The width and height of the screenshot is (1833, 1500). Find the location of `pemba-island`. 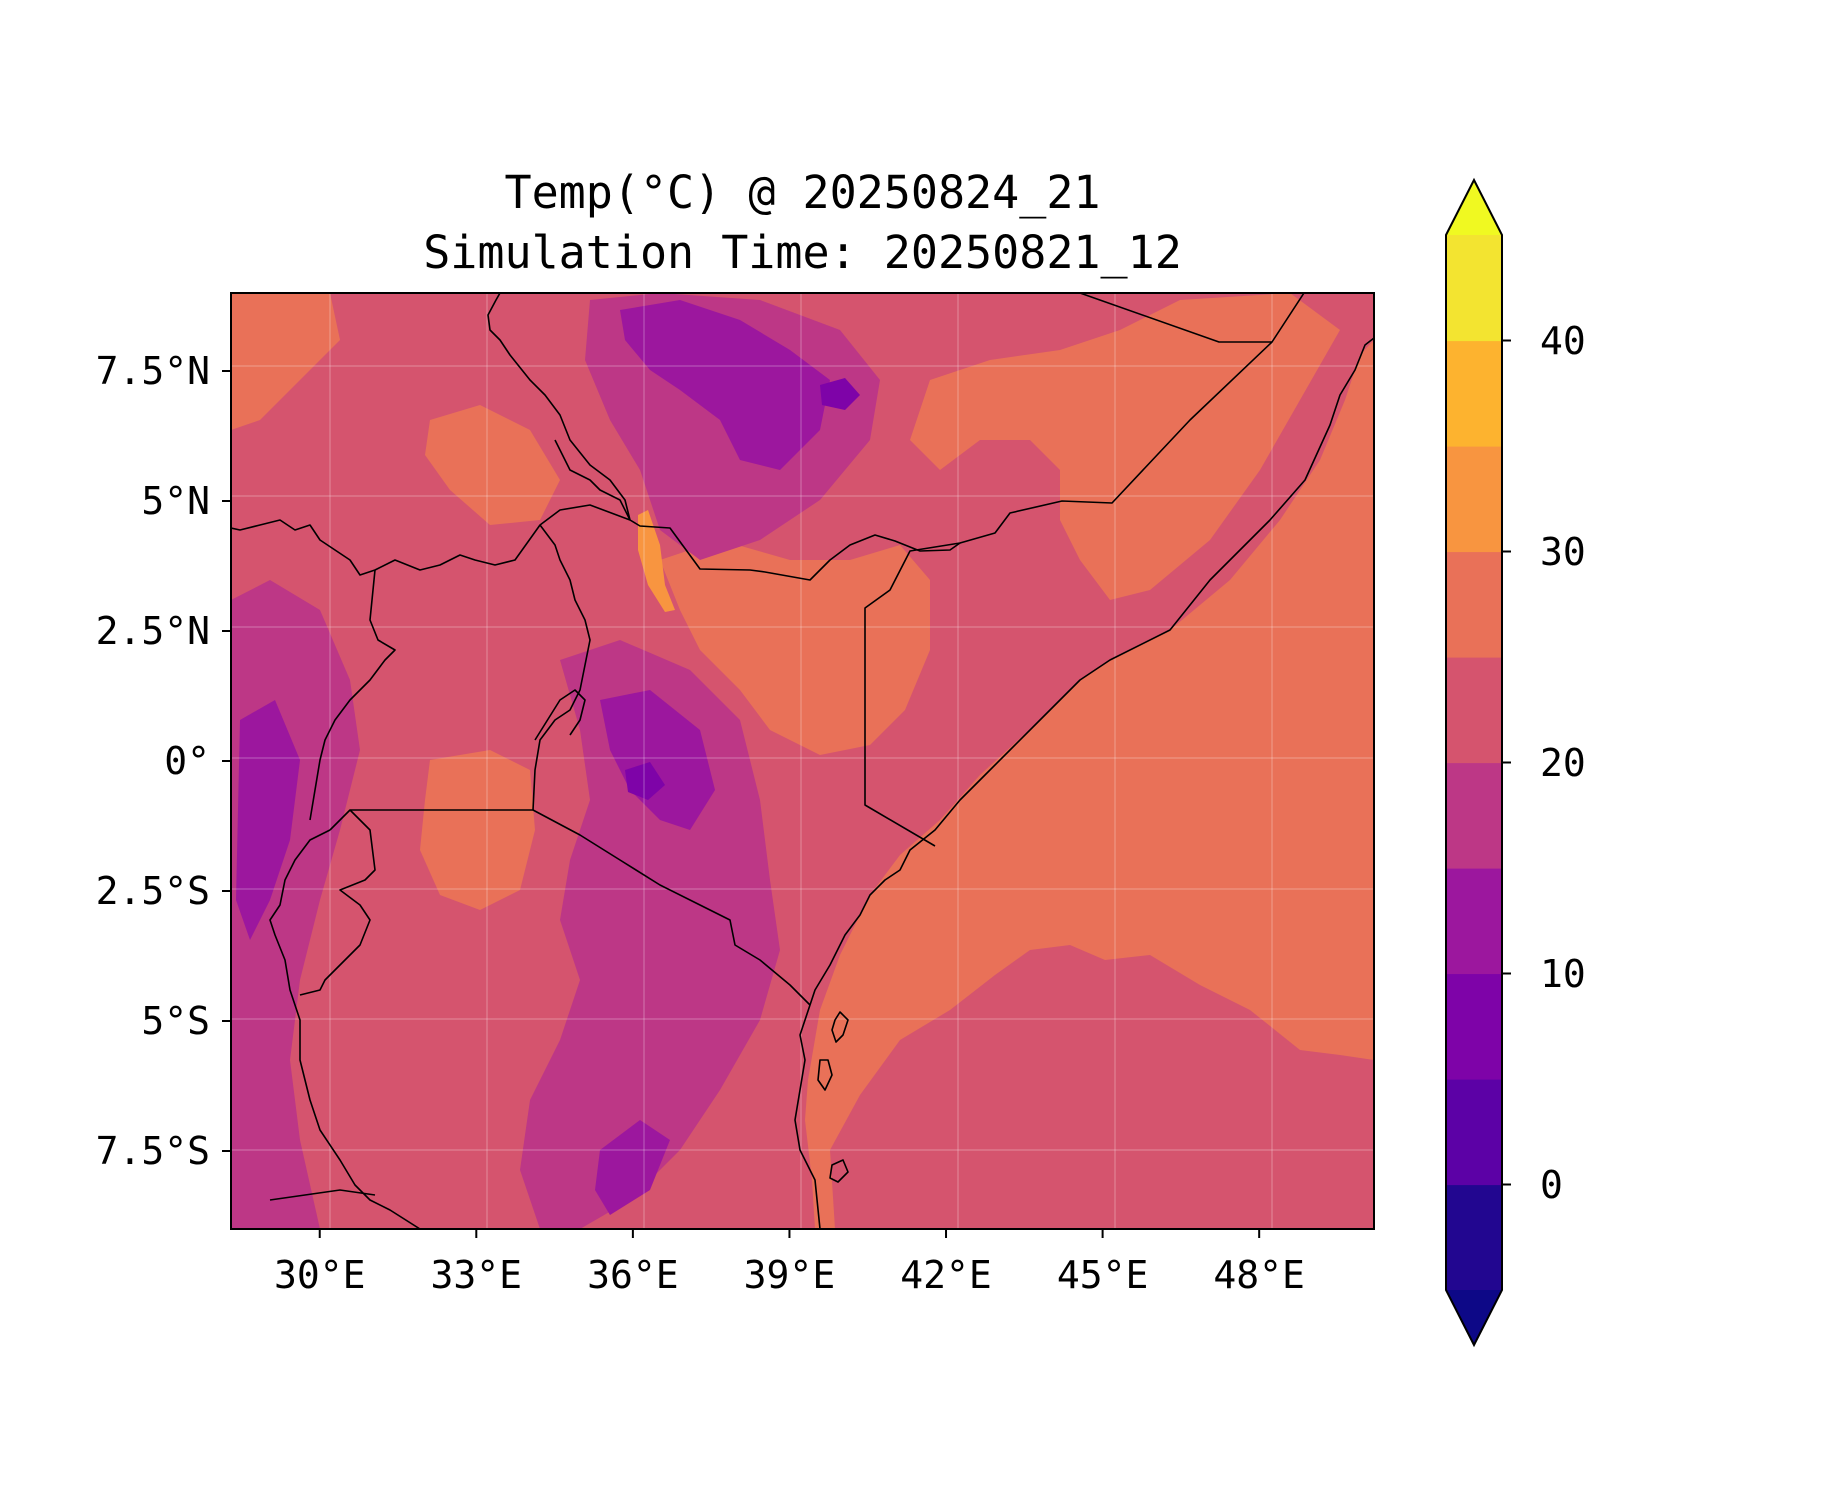

pemba-island is located at coordinates (839, 1171).